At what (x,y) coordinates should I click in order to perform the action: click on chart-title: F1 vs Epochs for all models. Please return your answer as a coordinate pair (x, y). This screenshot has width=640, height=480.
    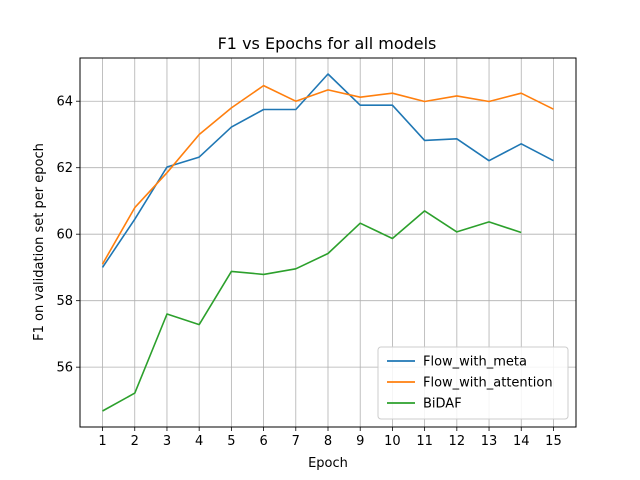
    Looking at the image, I should click on (327, 43).